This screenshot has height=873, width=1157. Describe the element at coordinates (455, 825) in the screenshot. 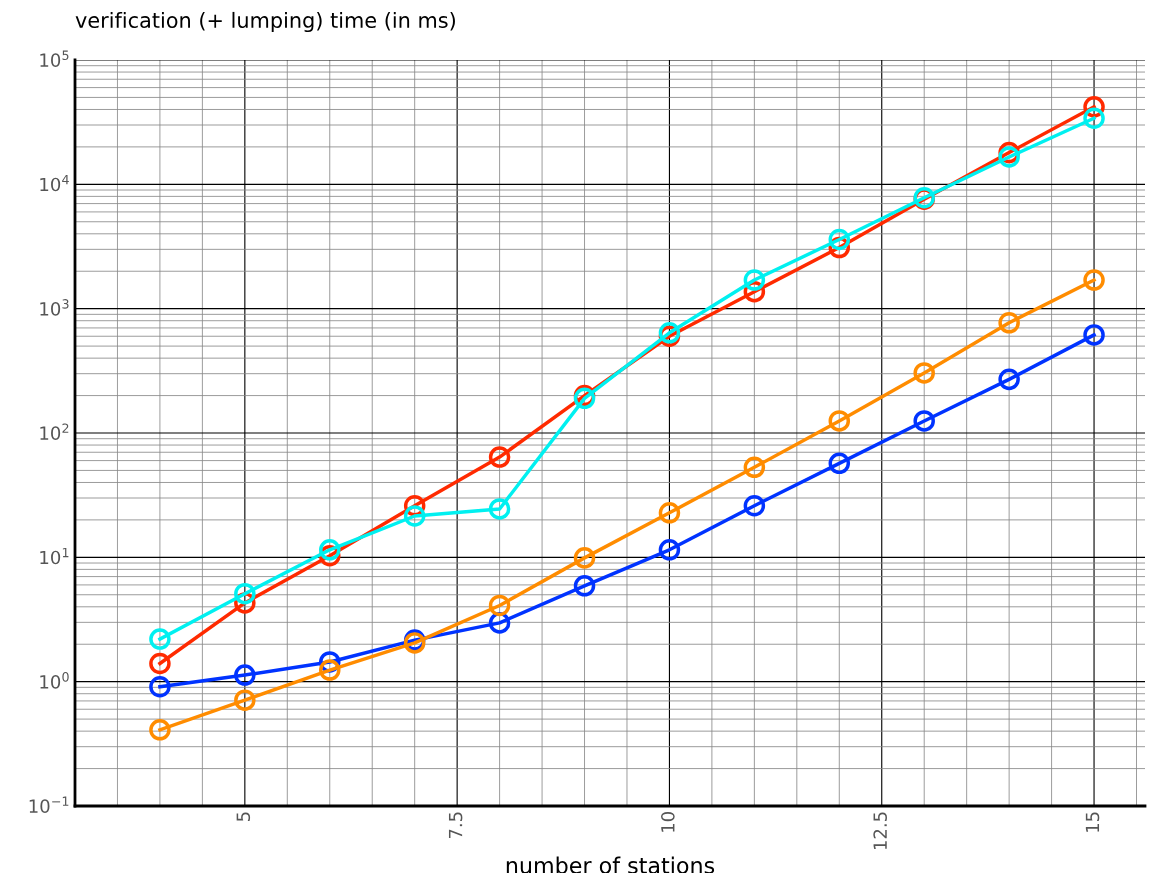

I see `x-tick-label: 7.5` at that location.